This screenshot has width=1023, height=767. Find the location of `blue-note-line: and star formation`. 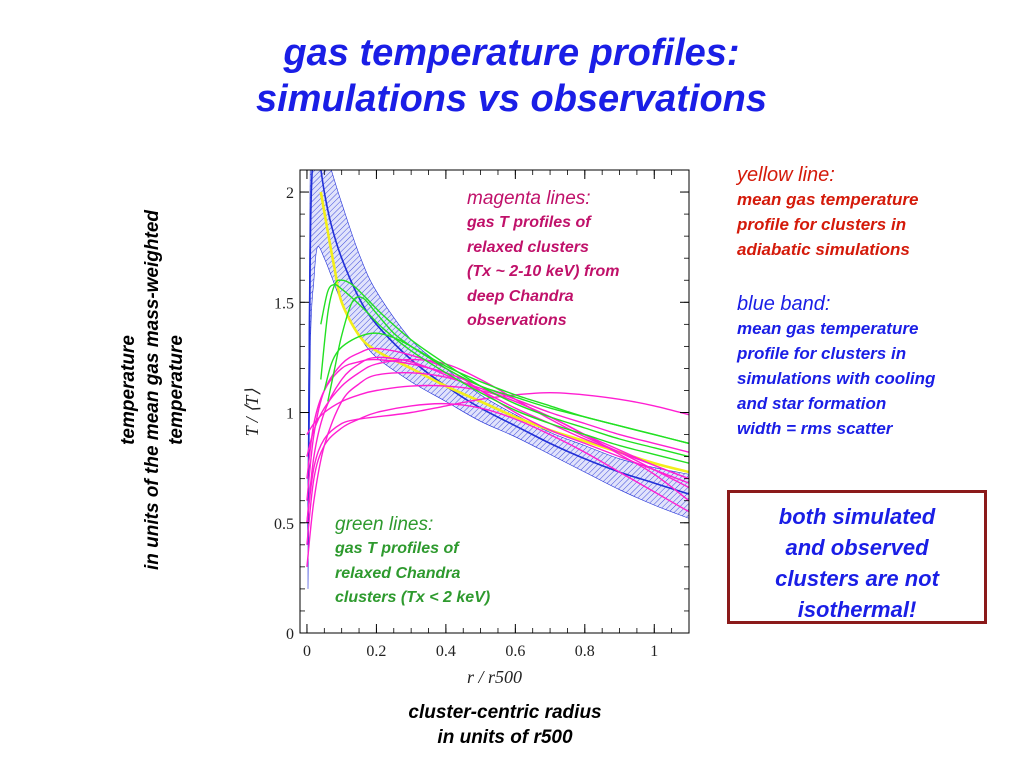

blue-note-line: and star formation is located at coordinates (812, 403).